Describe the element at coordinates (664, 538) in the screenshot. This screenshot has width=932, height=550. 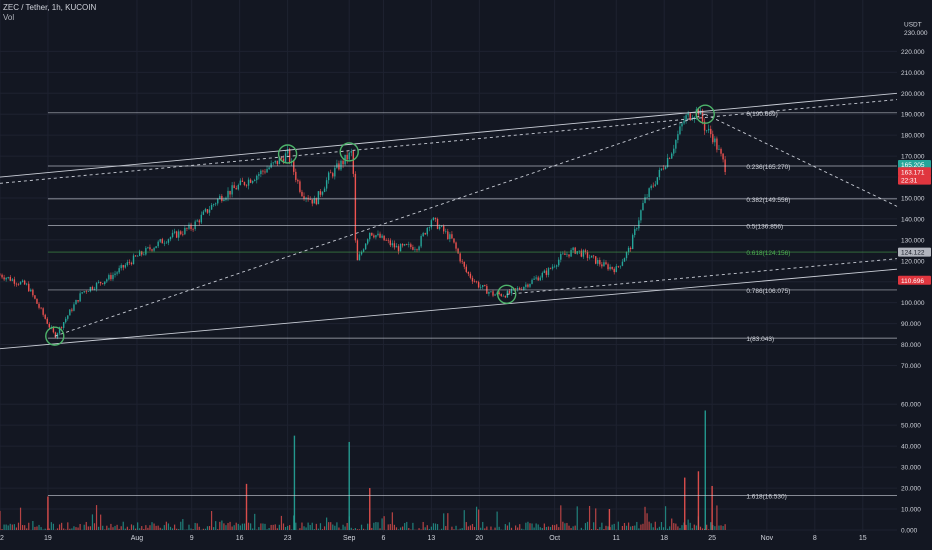
I see `x-tick-label: 18` at that location.